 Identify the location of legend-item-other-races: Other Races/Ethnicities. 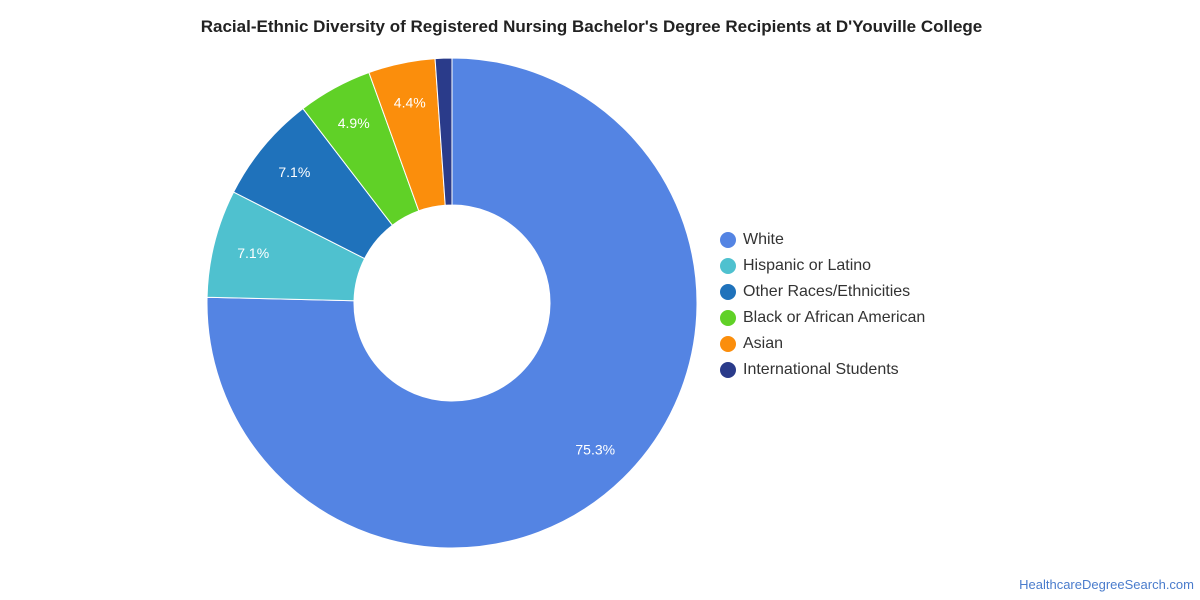
(822, 292).